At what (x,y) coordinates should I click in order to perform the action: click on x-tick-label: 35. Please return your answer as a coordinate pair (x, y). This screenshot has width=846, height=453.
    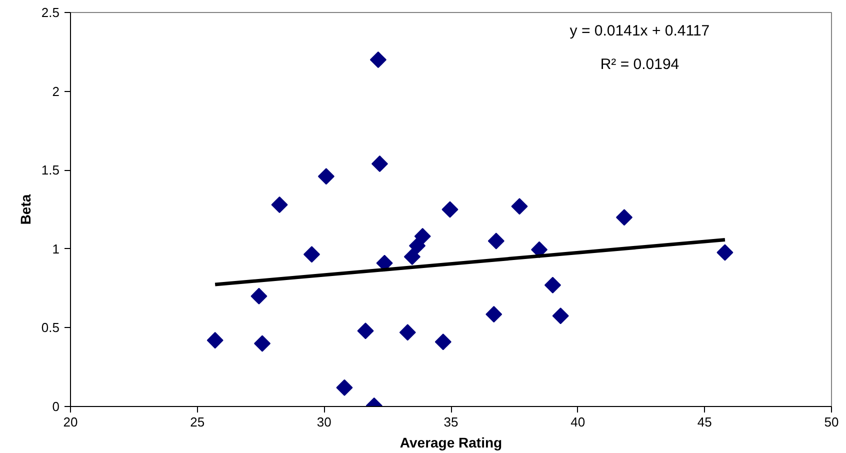
    Looking at the image, I should click on (451, 422).